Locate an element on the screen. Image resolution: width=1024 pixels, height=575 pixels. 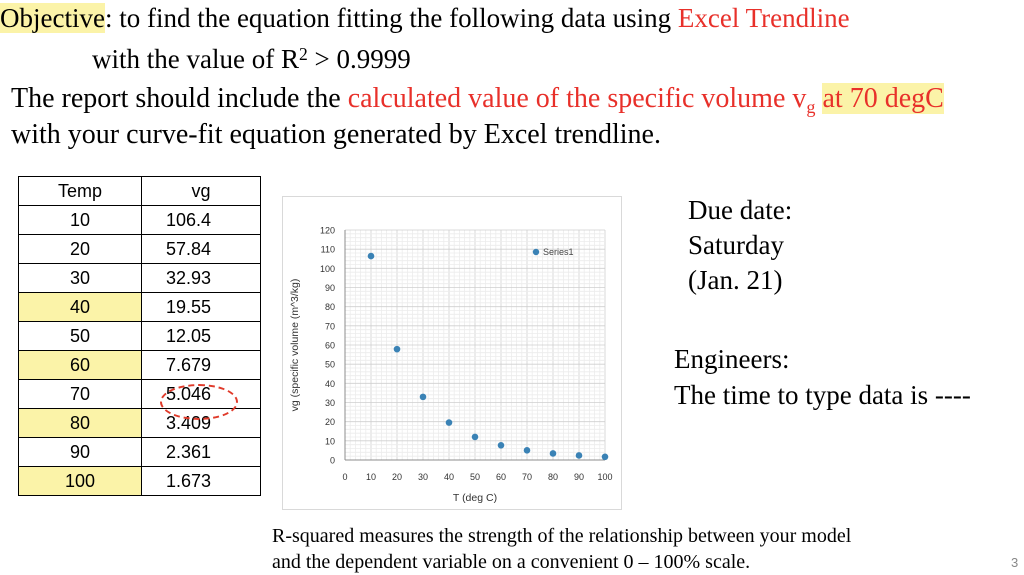
x-tick-label: 30 is located at coordinates (423, 477).